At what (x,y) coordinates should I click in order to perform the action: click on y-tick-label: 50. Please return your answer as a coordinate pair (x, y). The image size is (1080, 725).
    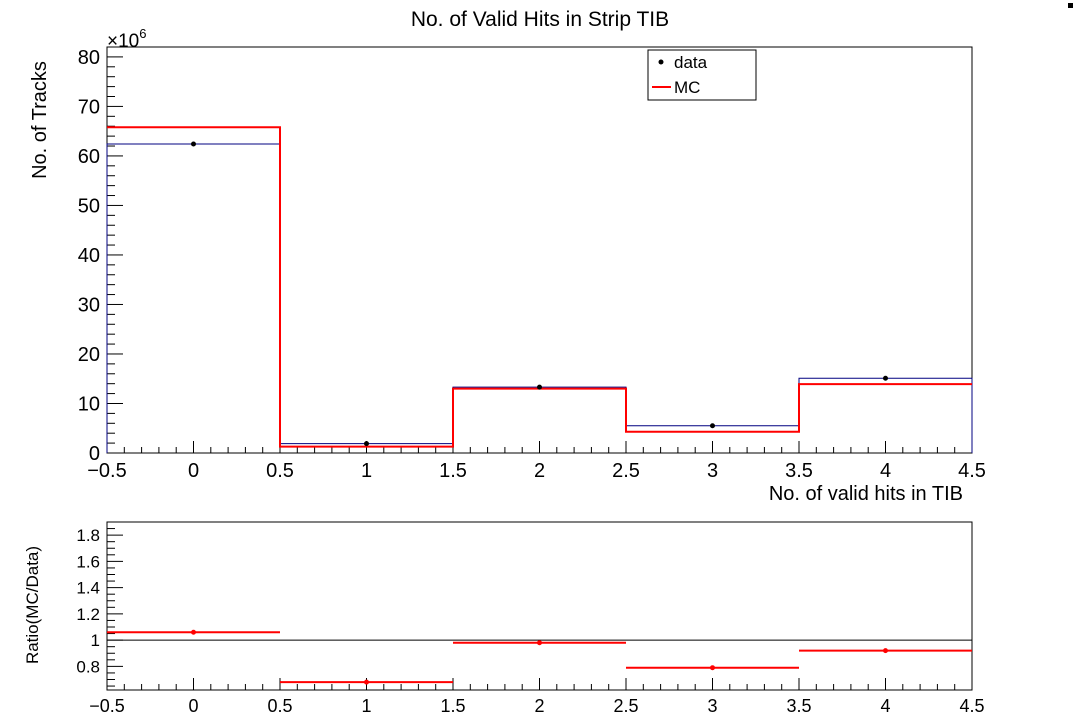
    Looking at the image, I should click on (89, 206).